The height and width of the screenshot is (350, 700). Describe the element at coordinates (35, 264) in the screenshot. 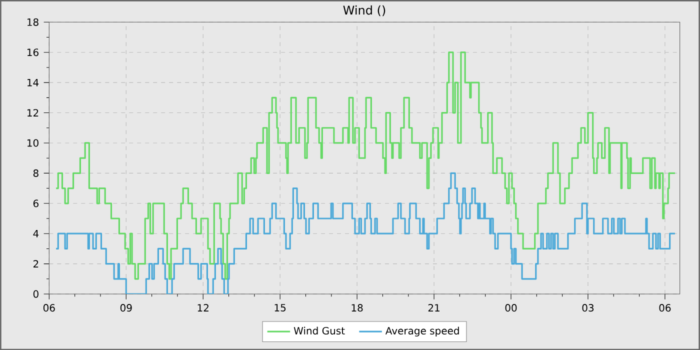

I see `y-tick-label: 2` at that location.